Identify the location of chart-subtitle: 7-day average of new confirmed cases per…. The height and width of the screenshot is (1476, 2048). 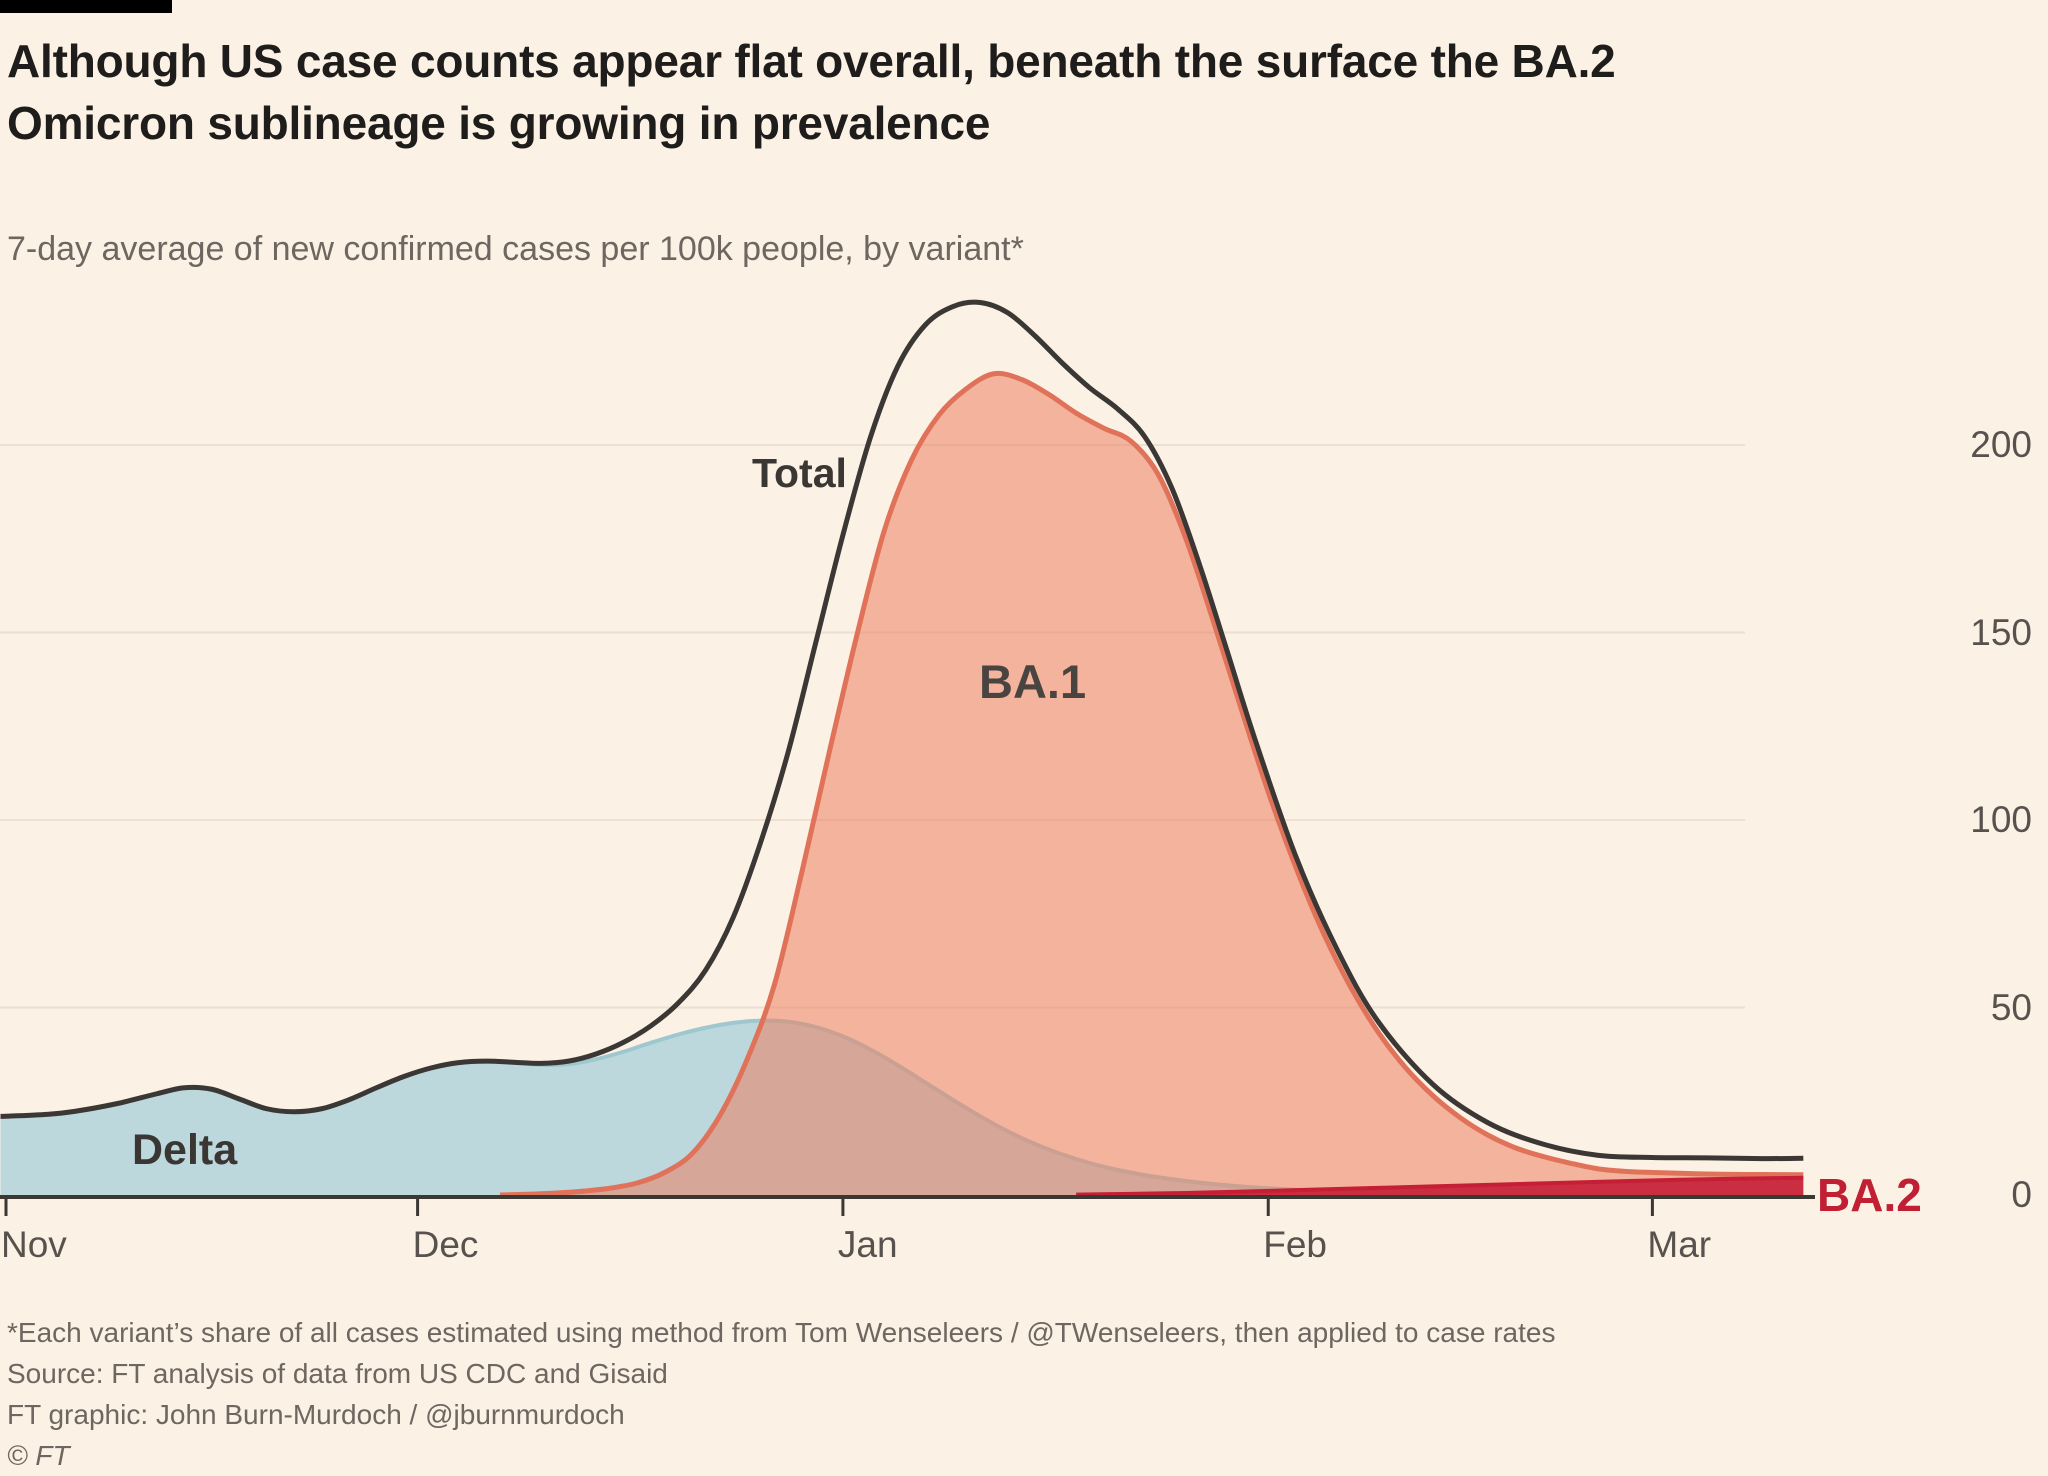
(515, 249).